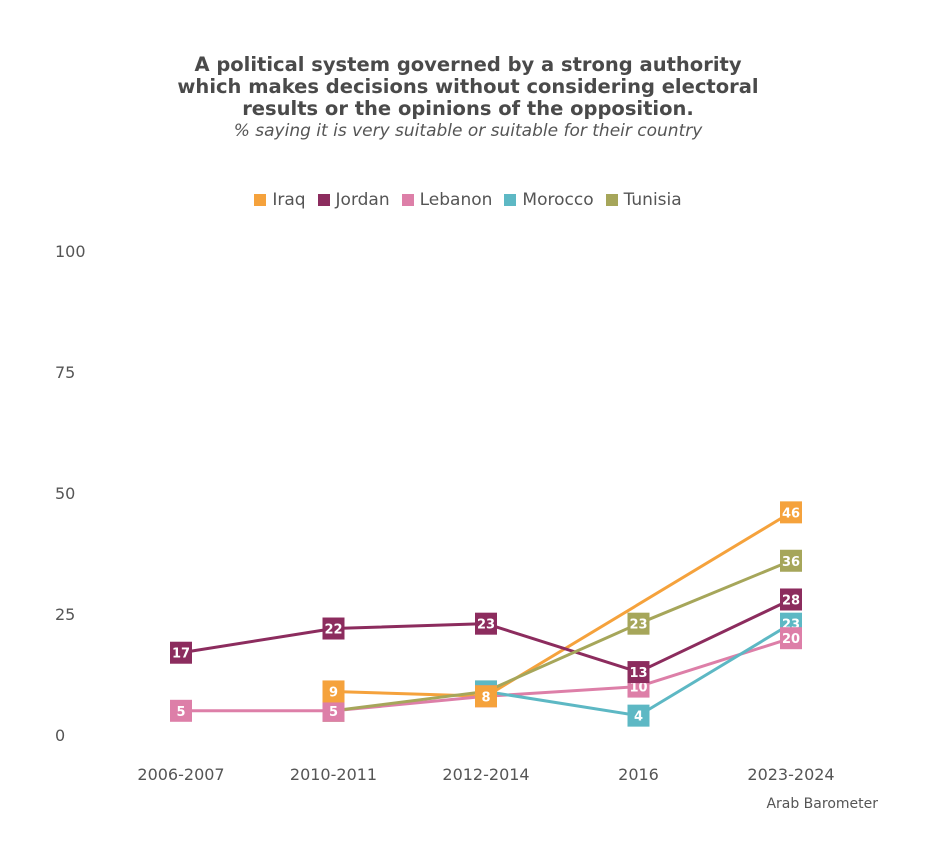 The height and width of the screenshot is (864, 936). I want to click on data-label: 17, so click(181, 654).